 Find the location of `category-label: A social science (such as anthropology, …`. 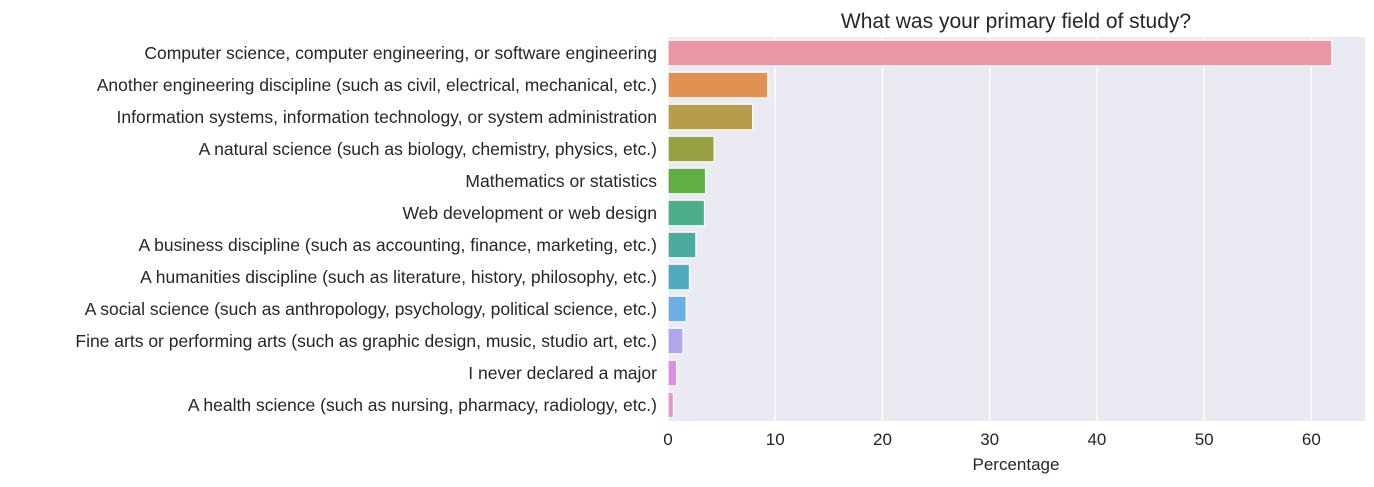

category-label: A social science (such as anthropology, … is located at coordinates (371, 309).